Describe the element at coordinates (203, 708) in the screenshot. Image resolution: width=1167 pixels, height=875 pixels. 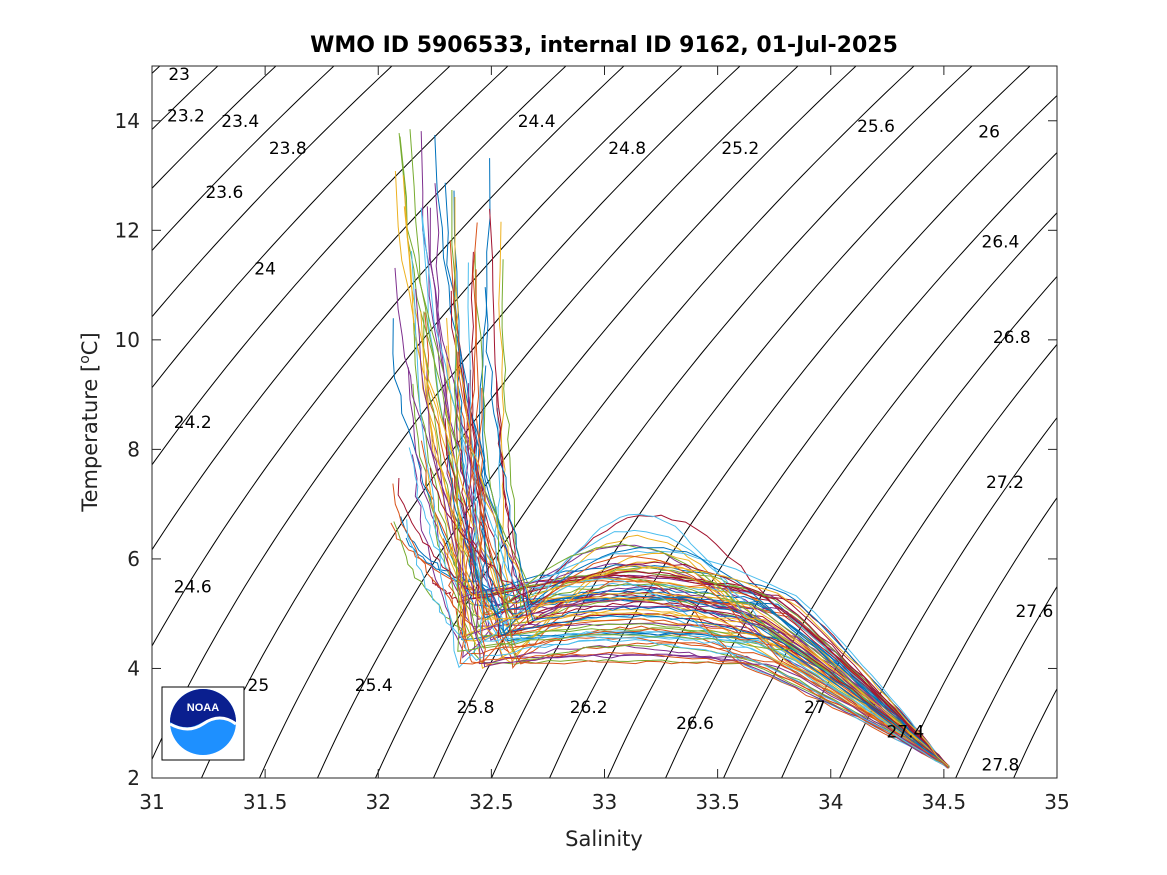
I see `noaa-logo-text: NOAA` at that location.